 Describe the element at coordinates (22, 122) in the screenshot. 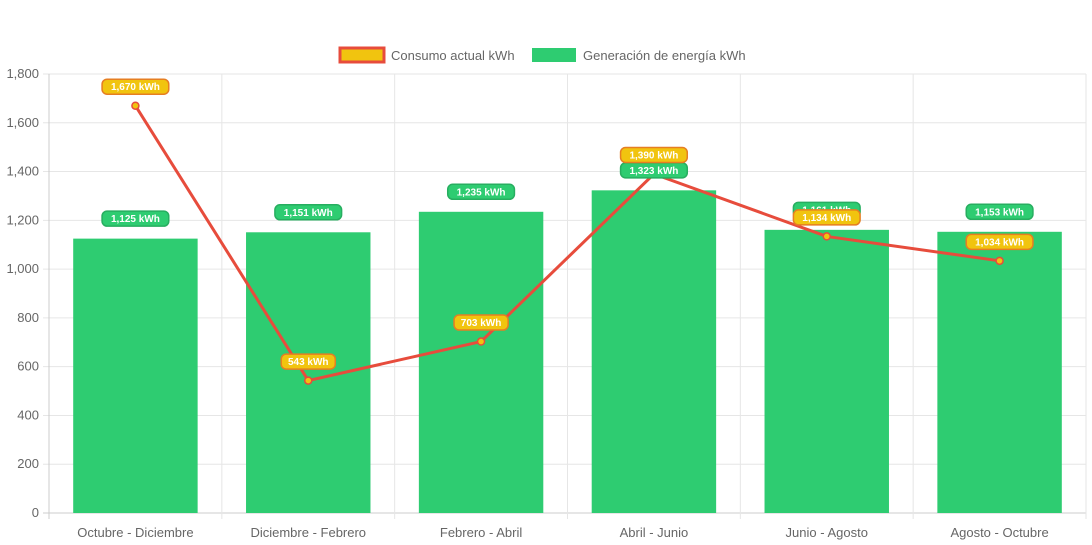

I see `y-tick-label: 1,600` at that location.